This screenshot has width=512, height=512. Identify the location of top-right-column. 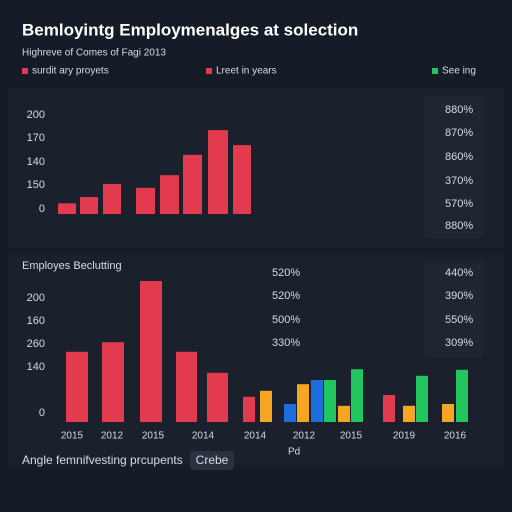
(454, 167).